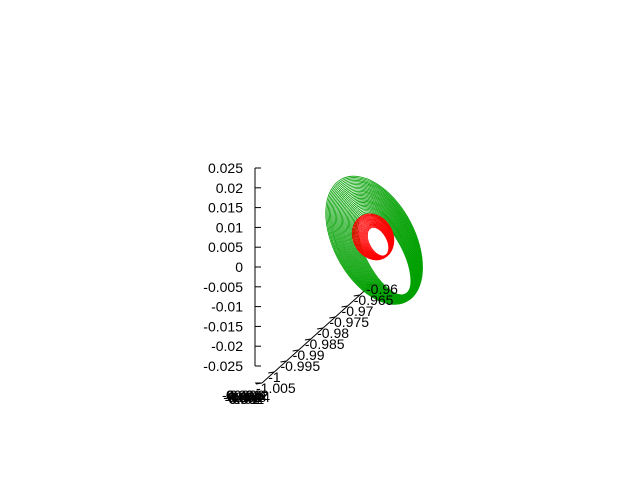  I want to click on x-tick-label: 0.01, so click(245, 399).